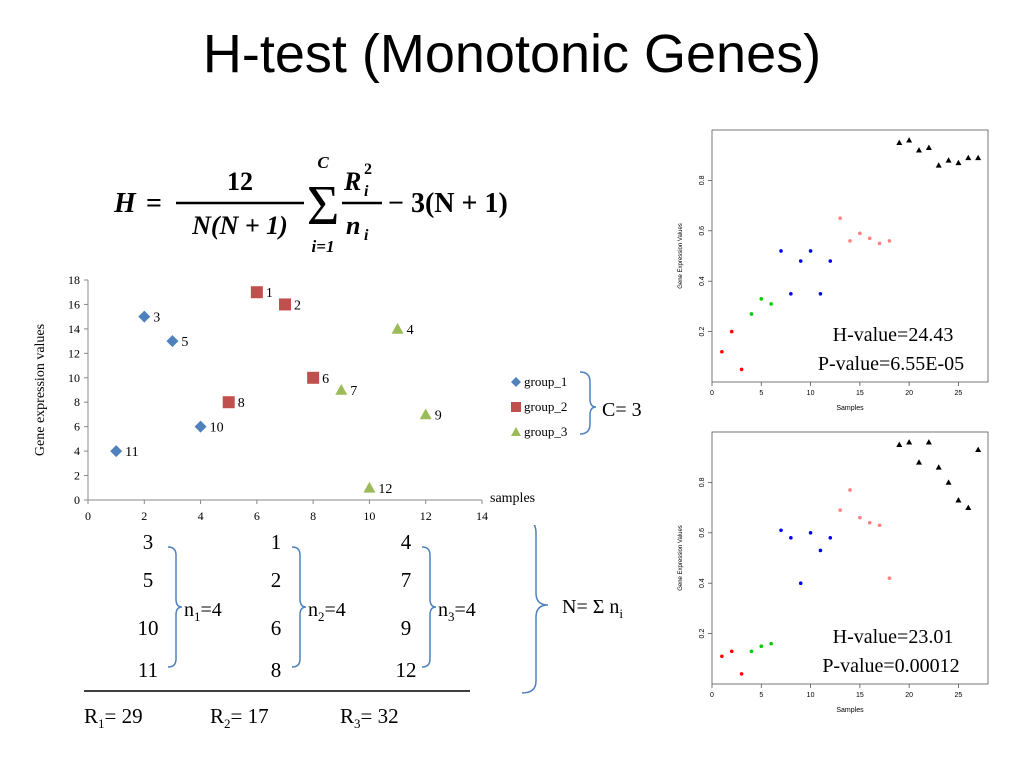 The height and width of the screenshot is (768, 1024). What do you see at coordinates (811, 393) in the screenshot?
I see `x-tick-label: 10` at bounding box center [811, 393].